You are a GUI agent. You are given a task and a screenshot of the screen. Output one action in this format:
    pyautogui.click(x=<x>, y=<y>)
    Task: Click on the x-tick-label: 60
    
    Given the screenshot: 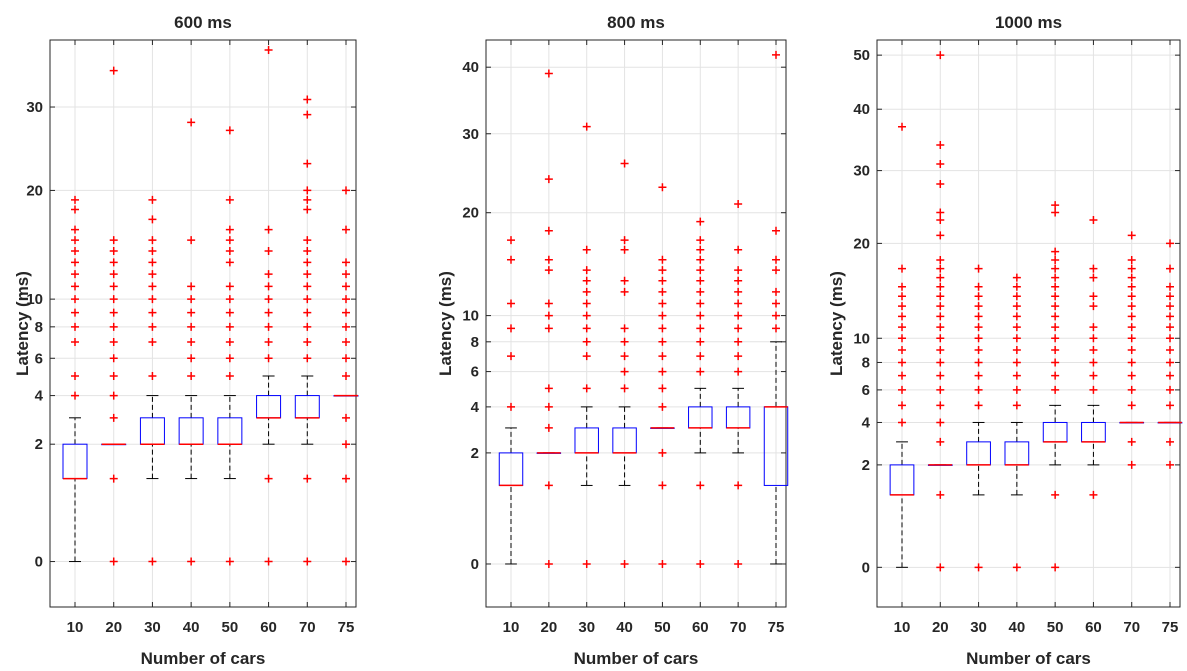 What is the action you would take?
    pyautogui.click(x=1093, y=627)
    